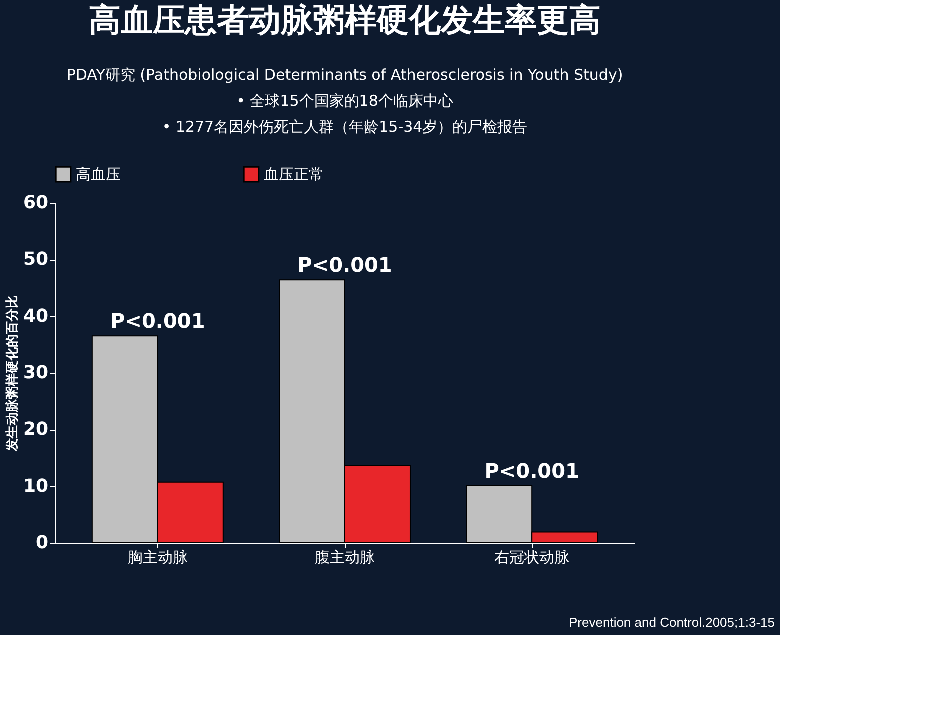 Image resolution: width=950 pixels, height=713 pixels. What do you see at coordinates (345, 75) in the screenshot?
I see `text: PDAY研究 (Pathobiological Determinants of Atherosclerosis in Youth Study)` at bounding box center [345, 75].